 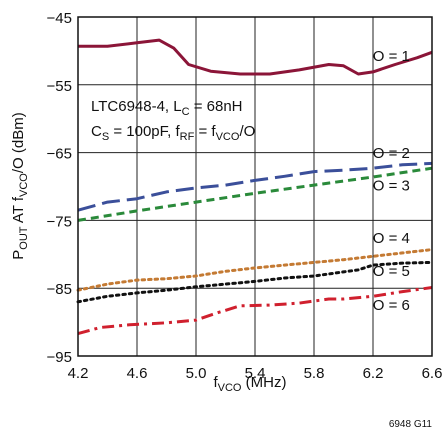 I want to click on y-tick-label: −65, so click(x=59, y=154).